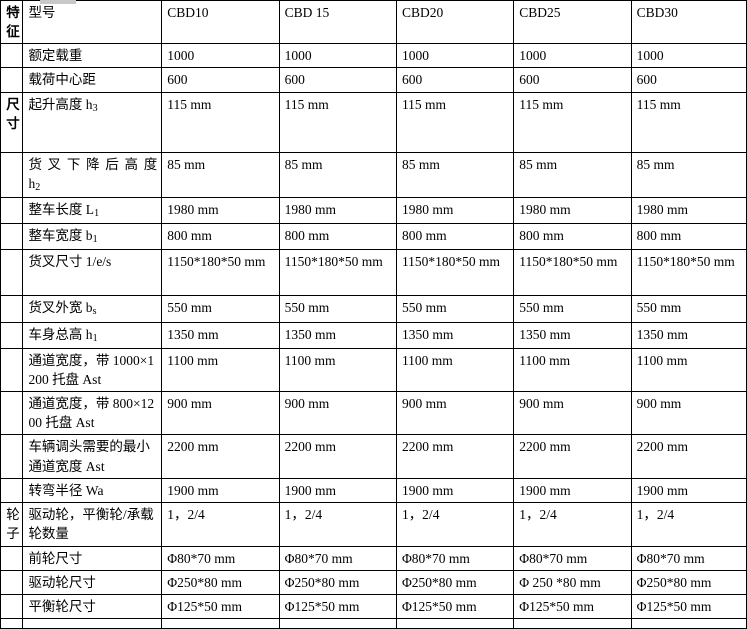  Describe the element at coordinates (455, 582) in the screenshot. I see `row-value: Φ250*80 mm` at that location.